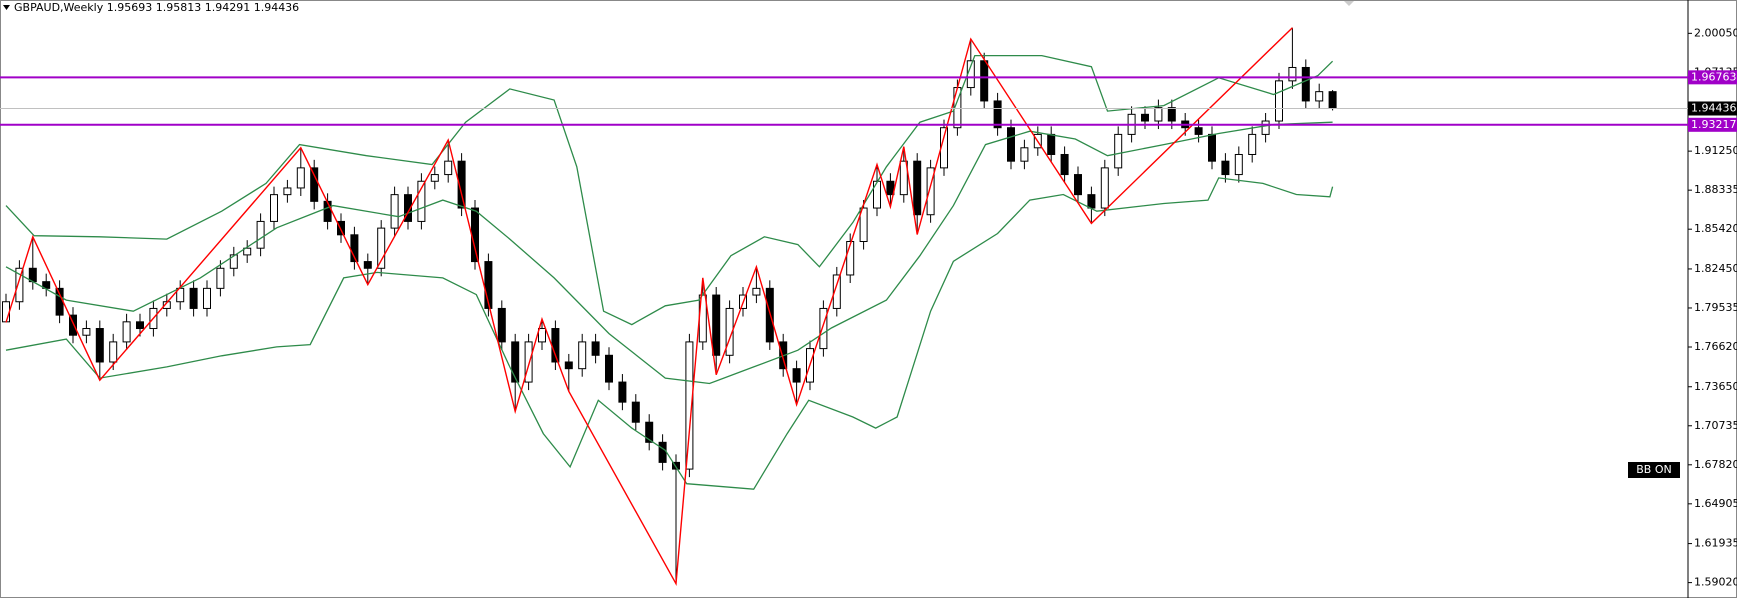  Describe the element at coordinates (1715, 268) in the screenshot. I see `y-tick-label: 1.82450` at that location.